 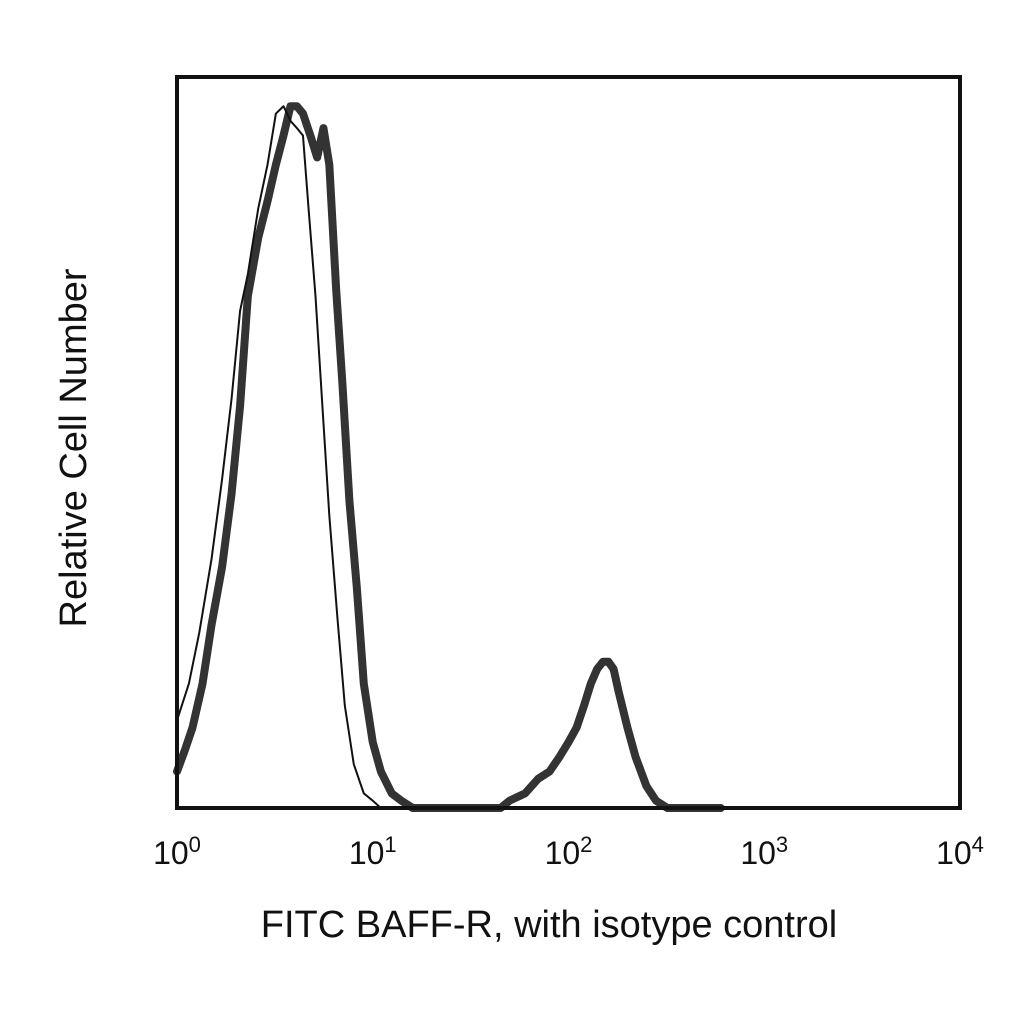 I want to click on x-axis-label: FITC BAFF-R, with isotype control, so click(x=549, y=925).